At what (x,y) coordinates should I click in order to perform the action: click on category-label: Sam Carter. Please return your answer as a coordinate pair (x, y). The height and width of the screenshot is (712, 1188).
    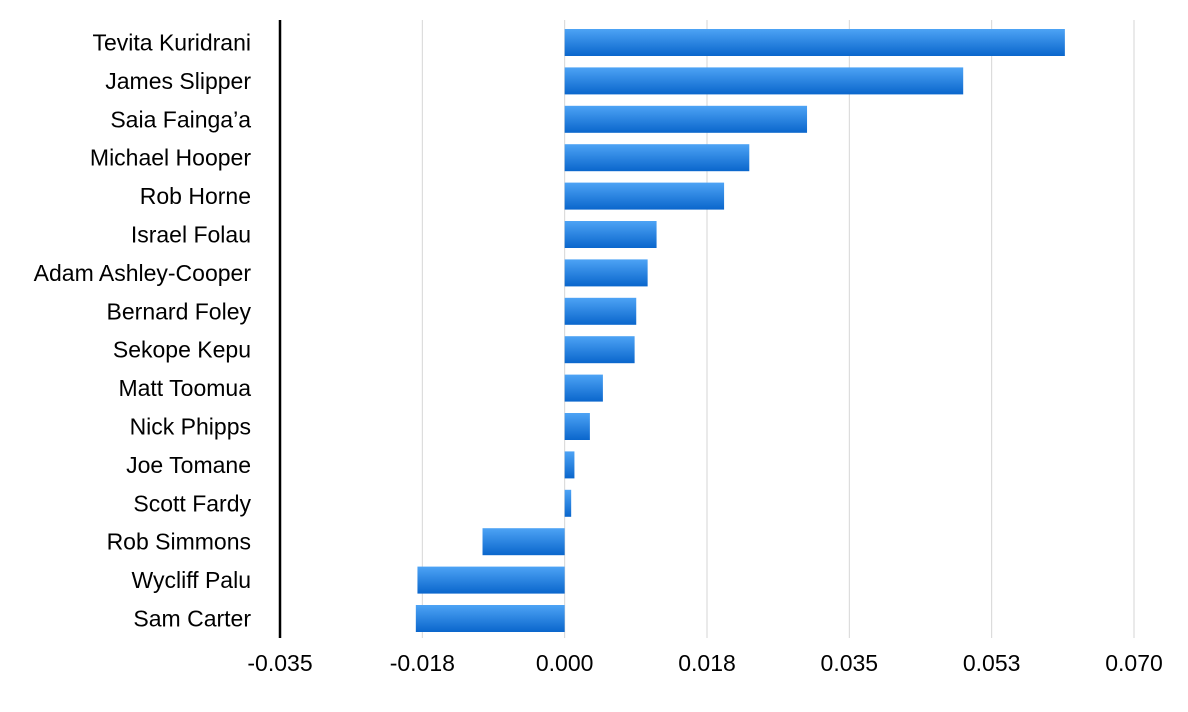
    Looking at the image, I should click on (192, 619).